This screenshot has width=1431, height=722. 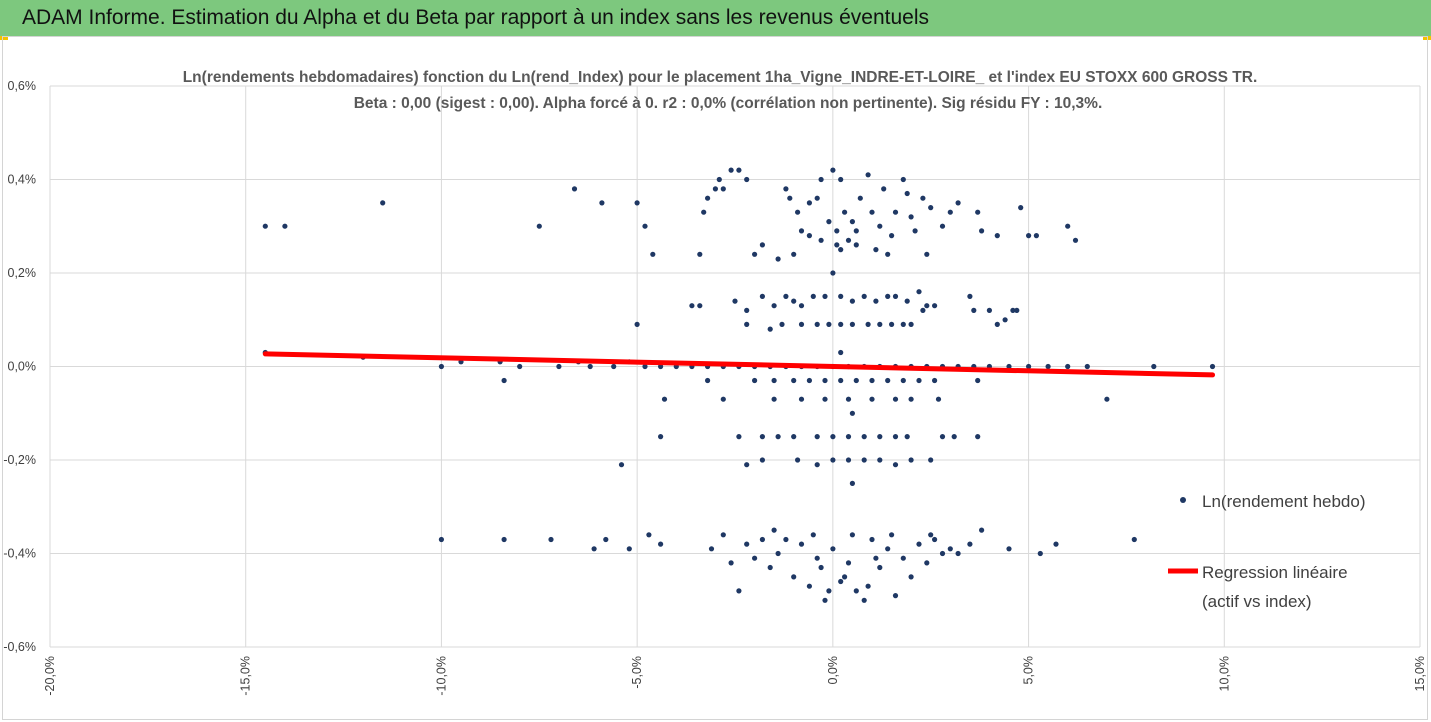 What do you see at coordinates (1029, 670) in the screenshot?
I see `x-tick-label: 5,0%` at bounding box center [1029, 670].